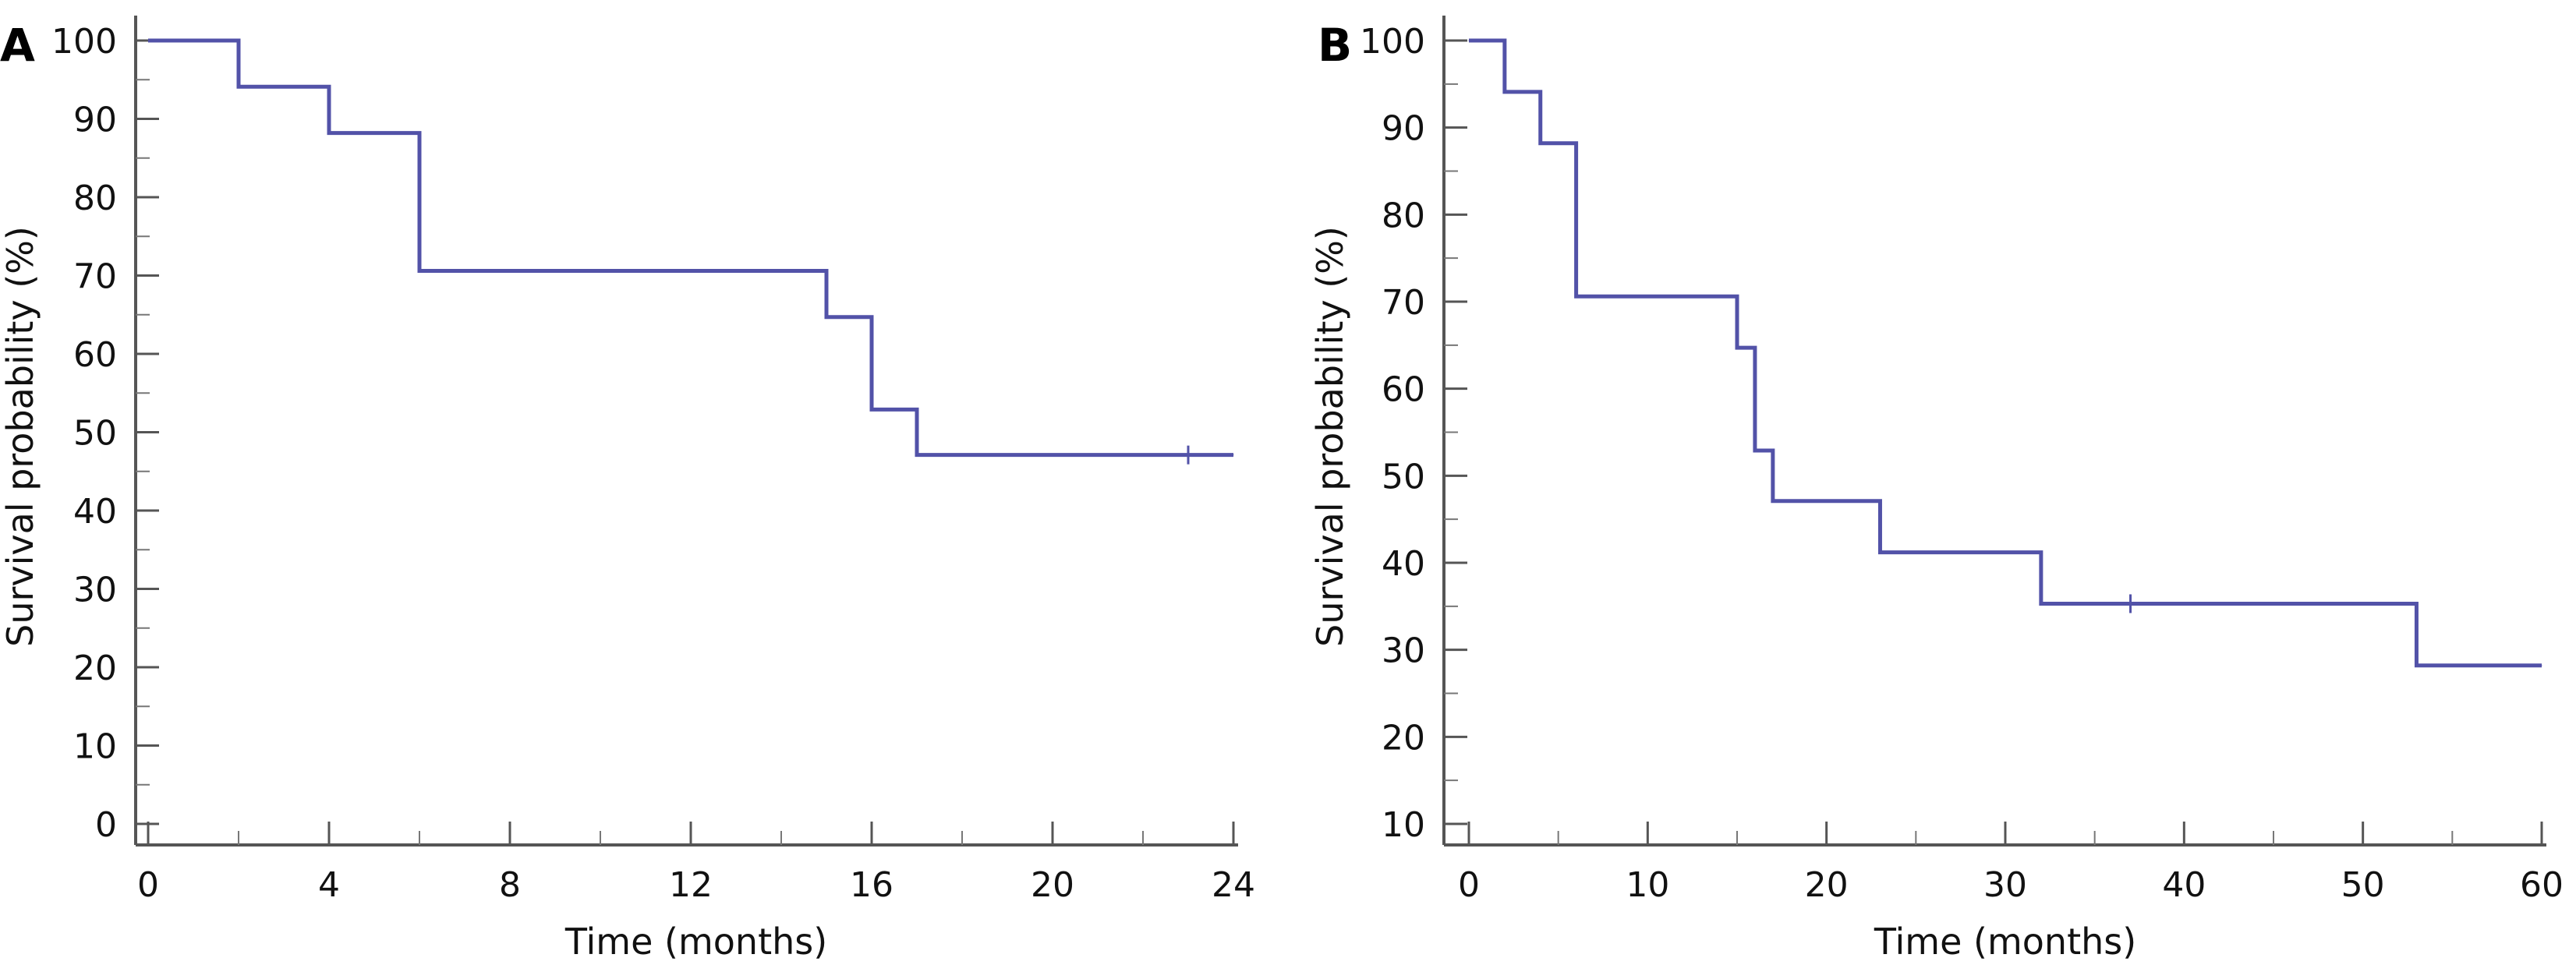  Describe the element at coordinates (17, 45) in the screenshot. I see `panel-label: A` at that location.